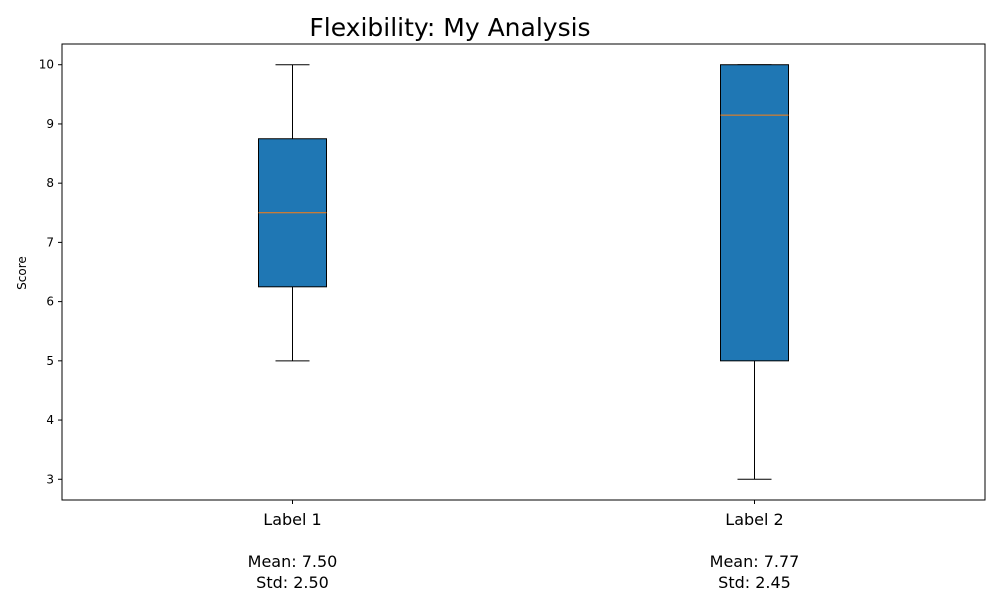  What do you see at coordinates (754, 213) in the screenshot?
I see `box-iqr` at bounding box center [754, 213].